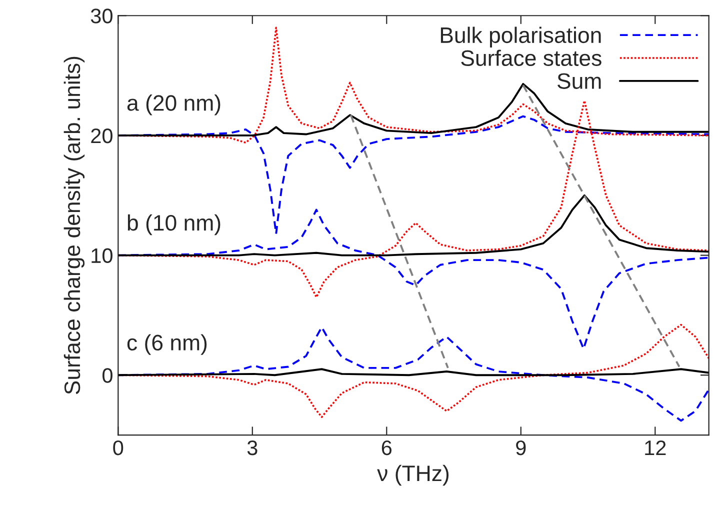  What do you see at coordinates (74, 225) in the screenshot?
I see `y-axis-title: Surface charge density (arb. units)` at bounding box center [74, 225].